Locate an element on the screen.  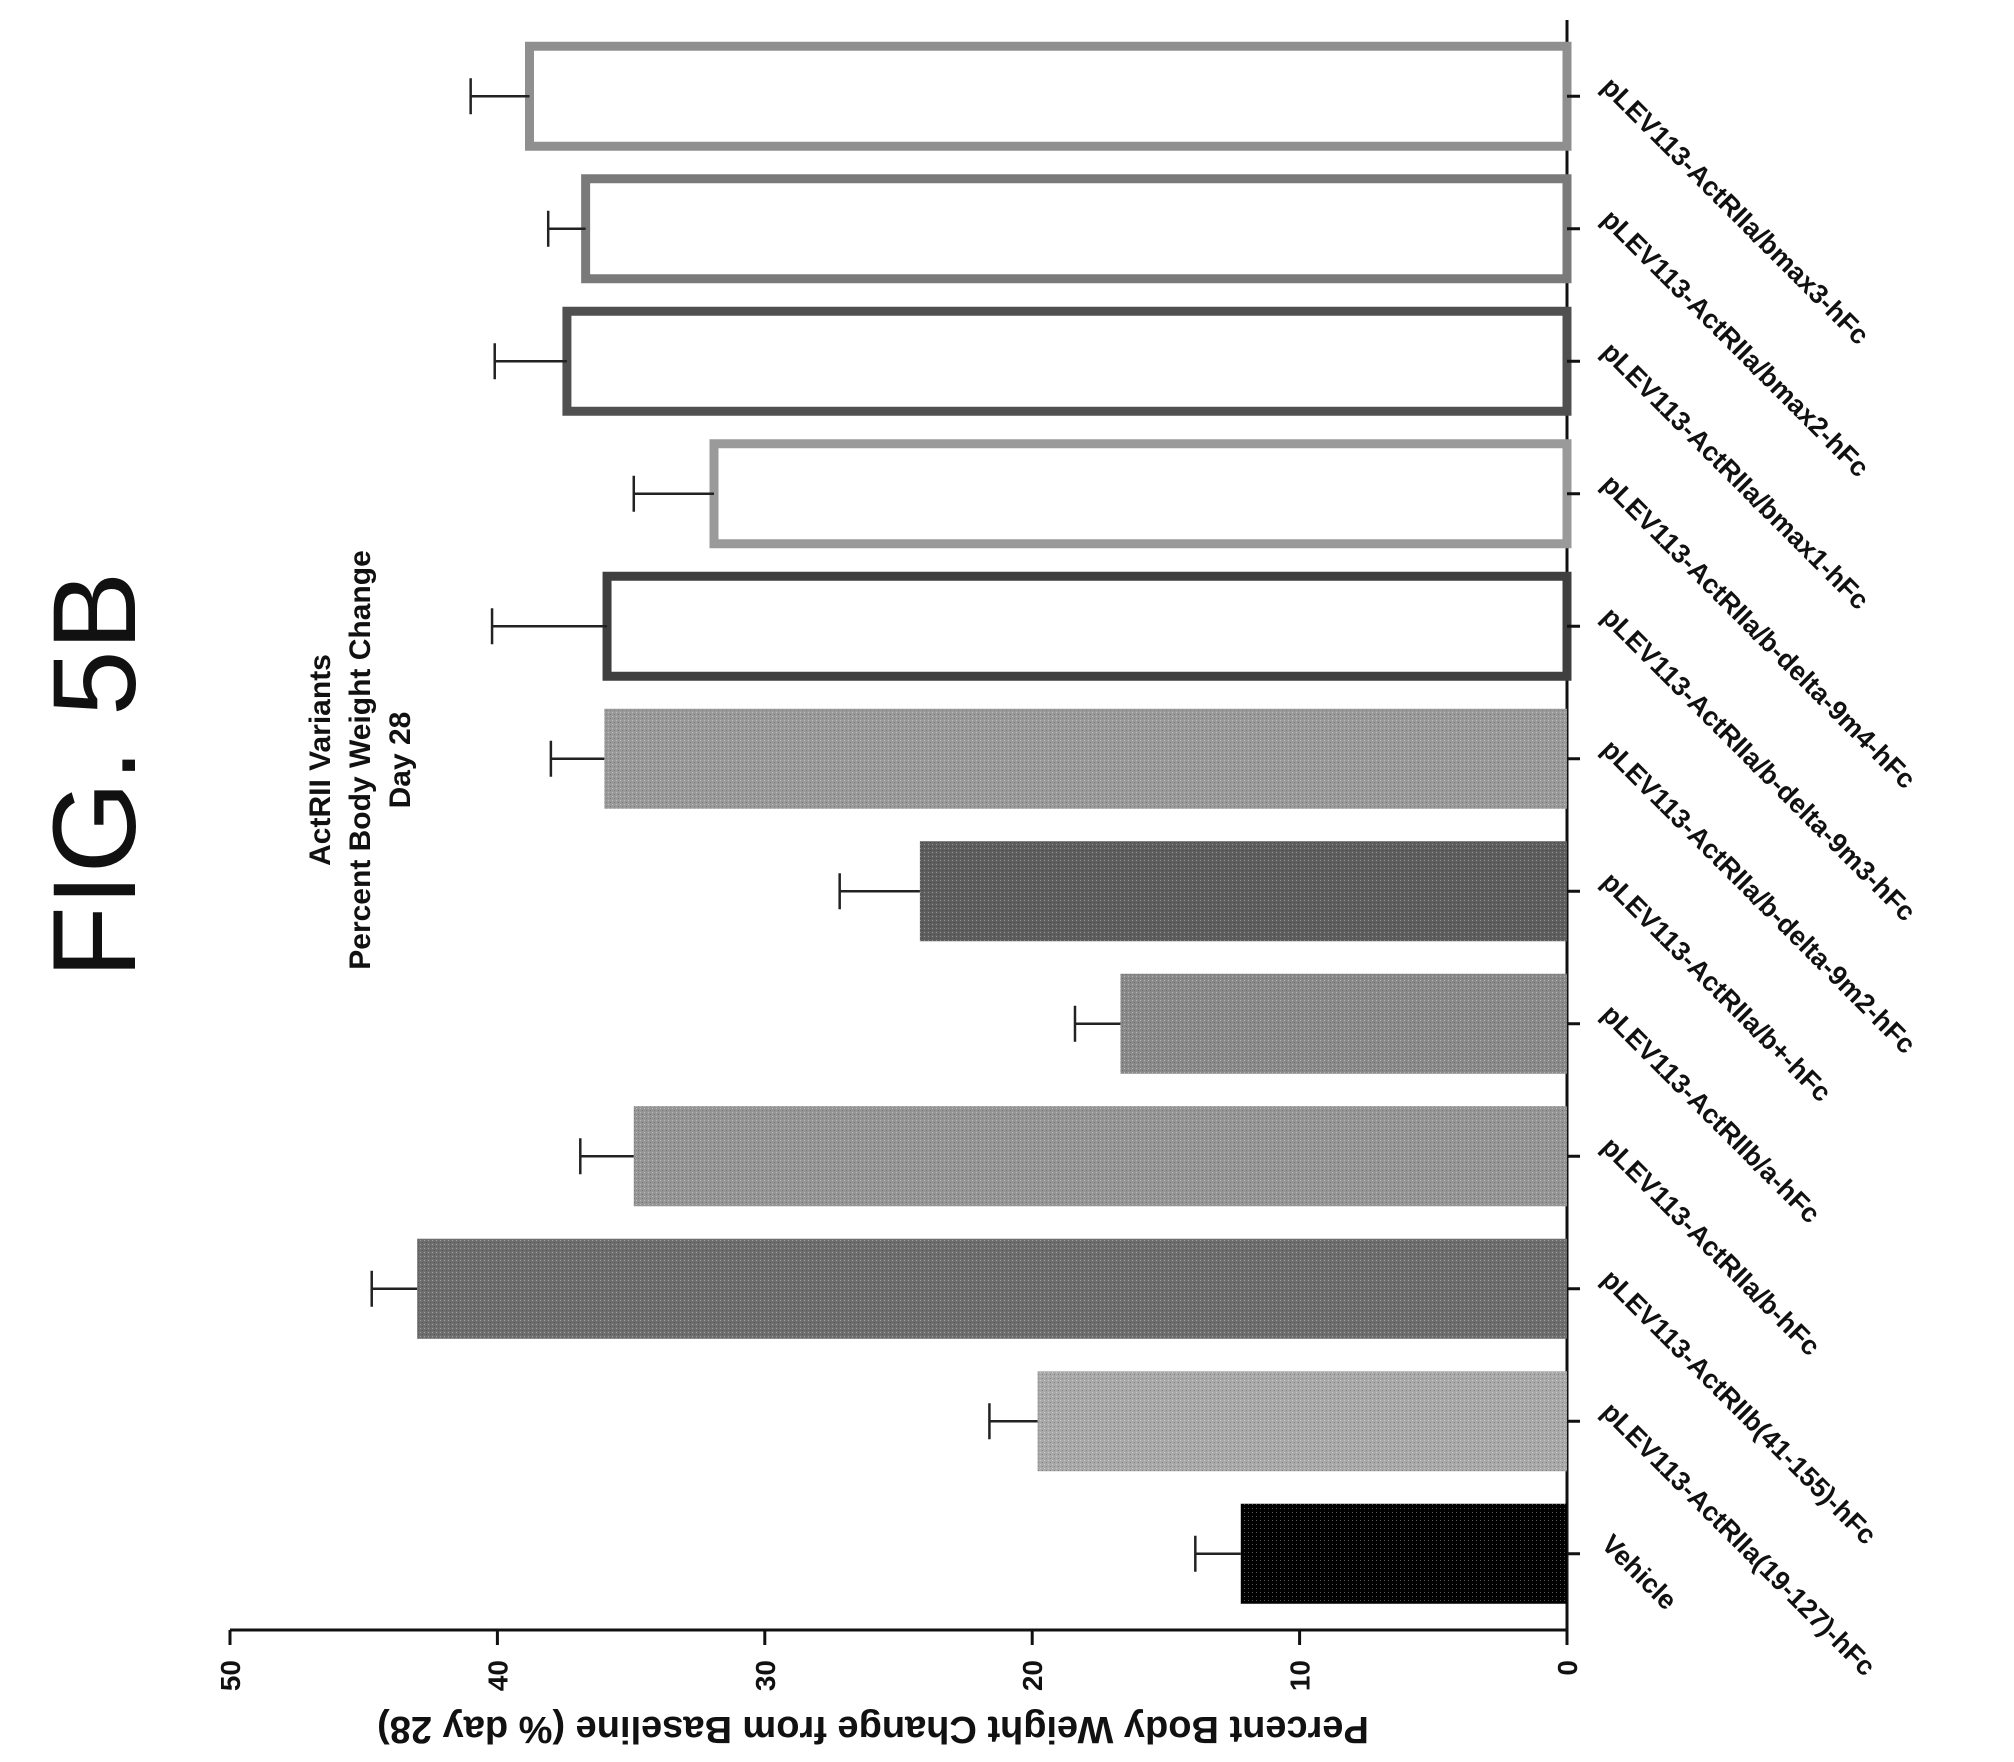
value-tick-label: 50 is located at coordinates (230, 1675).